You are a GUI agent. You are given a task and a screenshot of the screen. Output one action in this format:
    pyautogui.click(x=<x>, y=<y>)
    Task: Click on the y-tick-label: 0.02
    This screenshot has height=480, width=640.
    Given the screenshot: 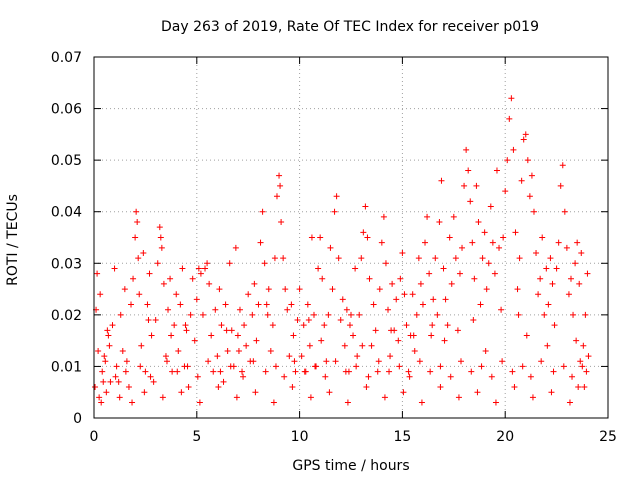 What is the action you would take?
    pyautogui.click(x=66, y=316)
    